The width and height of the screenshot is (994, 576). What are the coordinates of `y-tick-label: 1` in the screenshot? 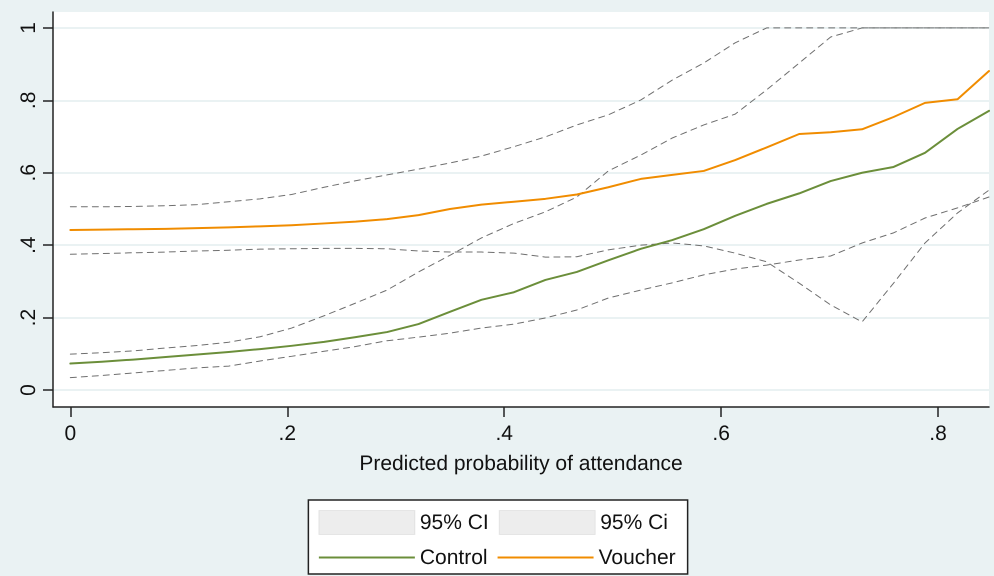 It's located at (28, 28).